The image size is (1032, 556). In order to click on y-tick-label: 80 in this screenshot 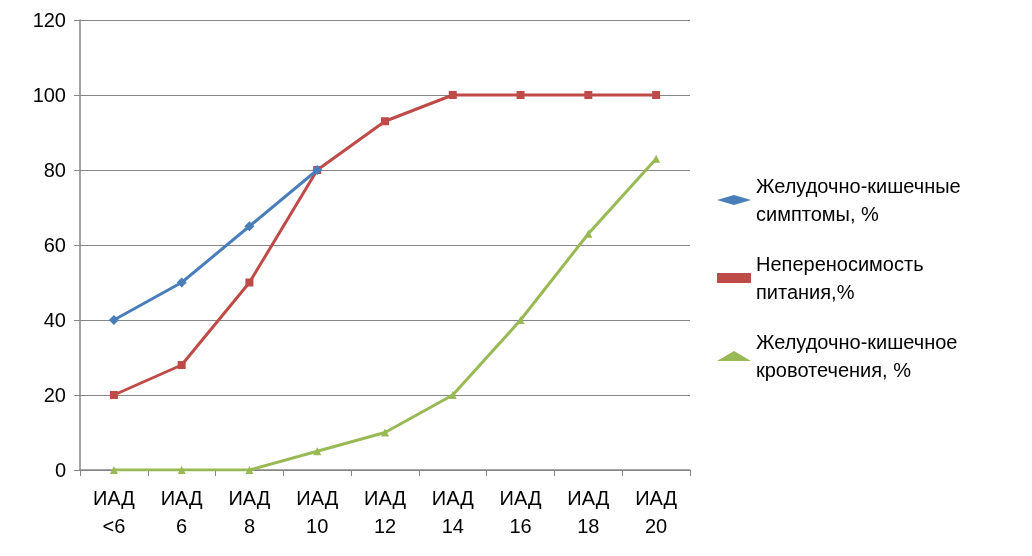, I will do `click(54, 170)`.